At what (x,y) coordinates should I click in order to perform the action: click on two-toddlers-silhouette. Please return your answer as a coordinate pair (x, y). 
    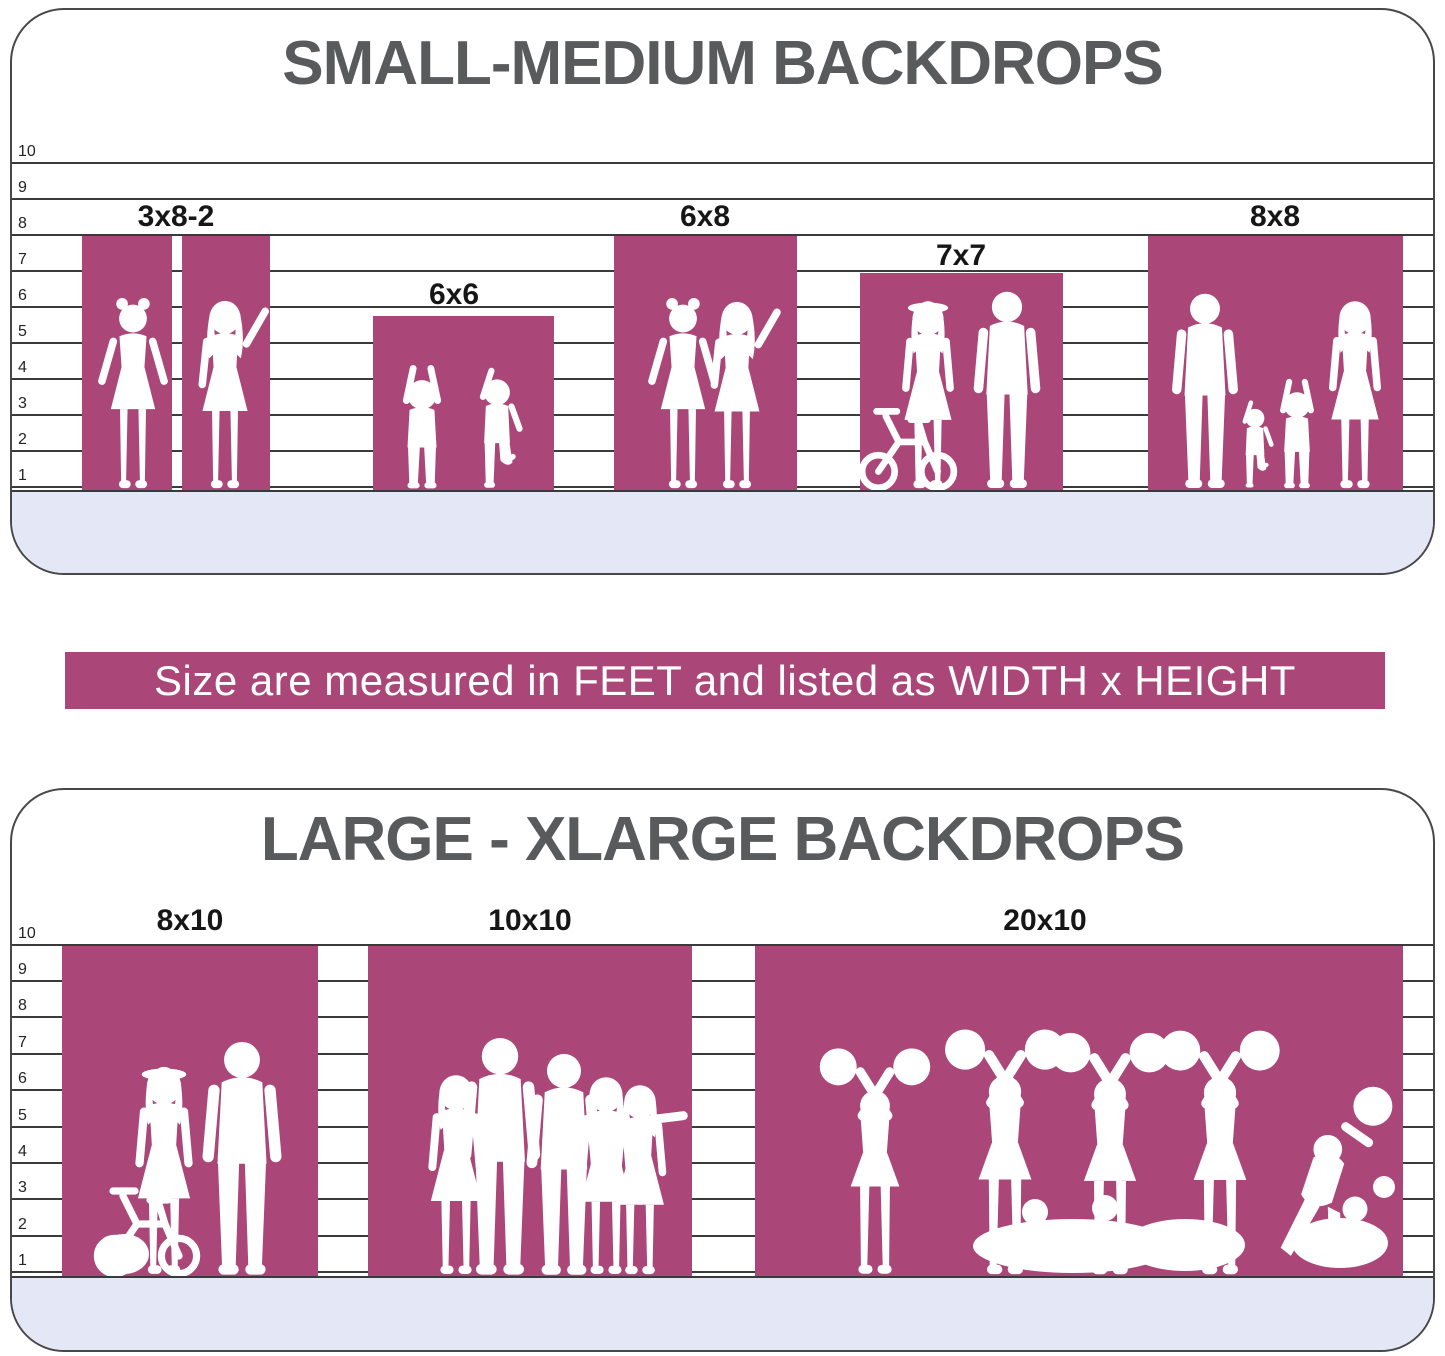
    Looking at the image, I should click on (463, 426).